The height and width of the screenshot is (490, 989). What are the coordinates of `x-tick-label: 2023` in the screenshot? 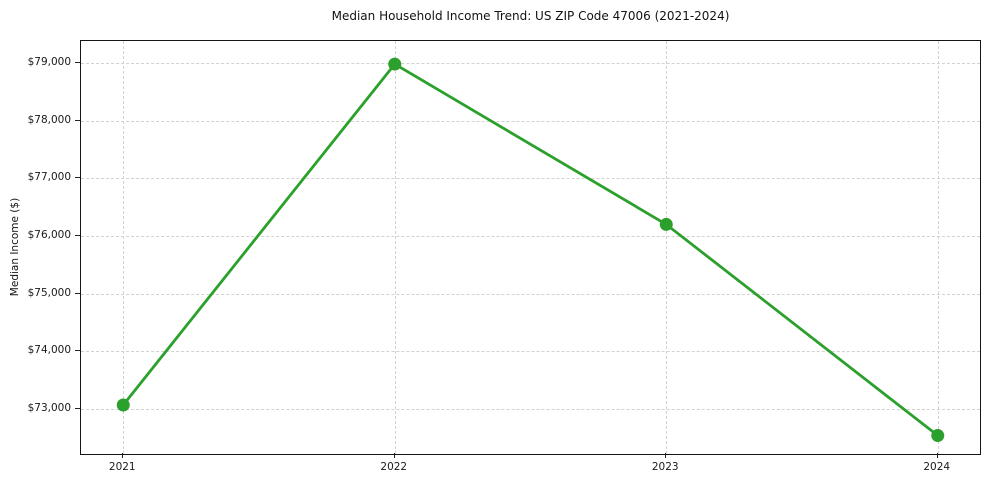 It's located at (665, 467).